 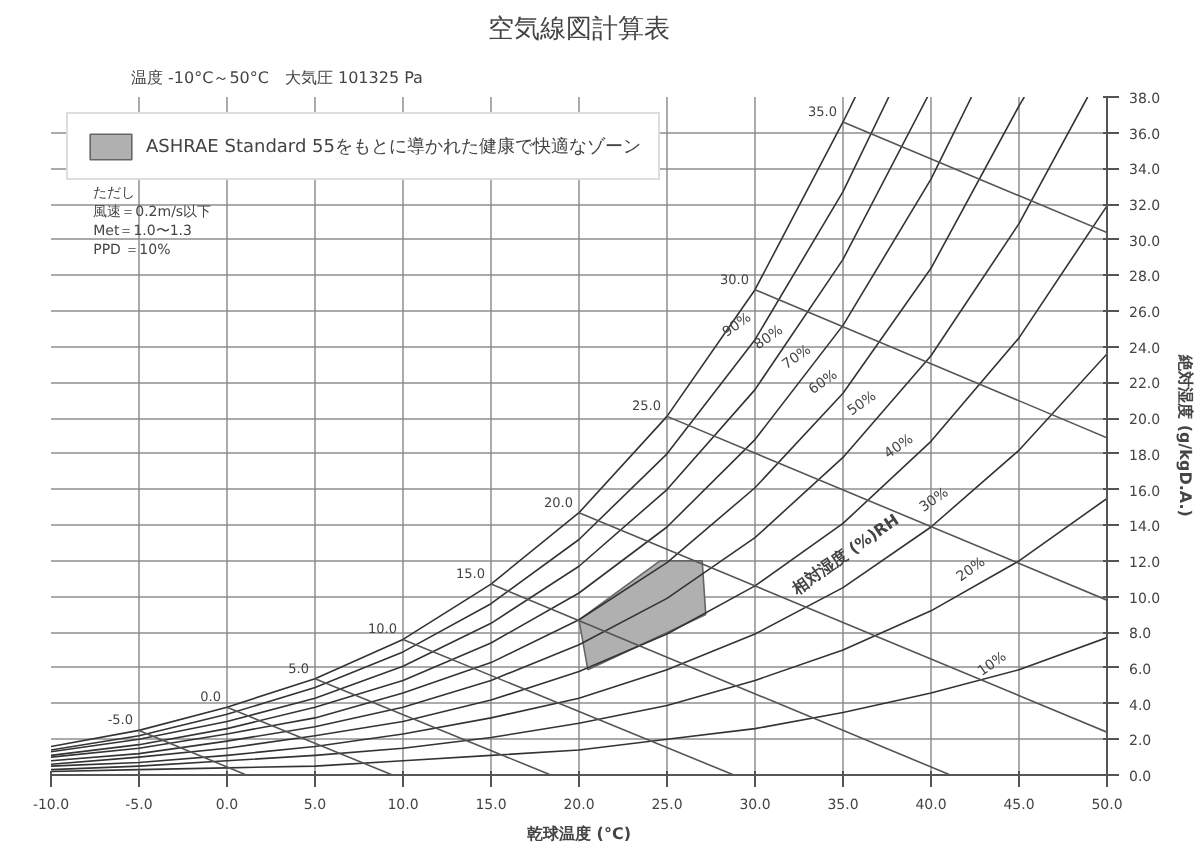 I want to click on y-axis-title: 絶対湿度 (g/kgD.A.), so click(x=1186, y=435).